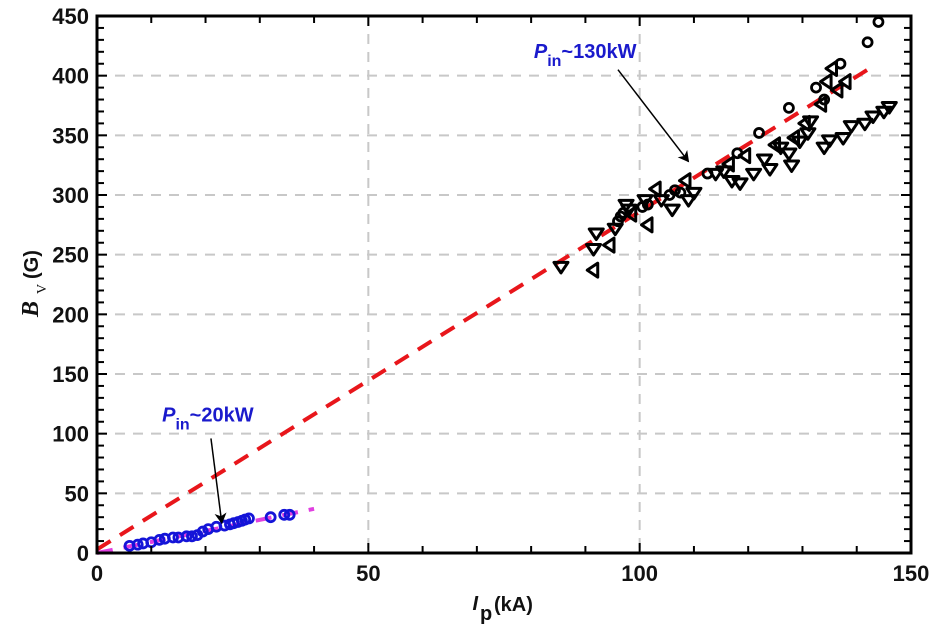 This screenshot has height=635, width=937. I want to click on y-tick-label: 0, so click(83, 553).